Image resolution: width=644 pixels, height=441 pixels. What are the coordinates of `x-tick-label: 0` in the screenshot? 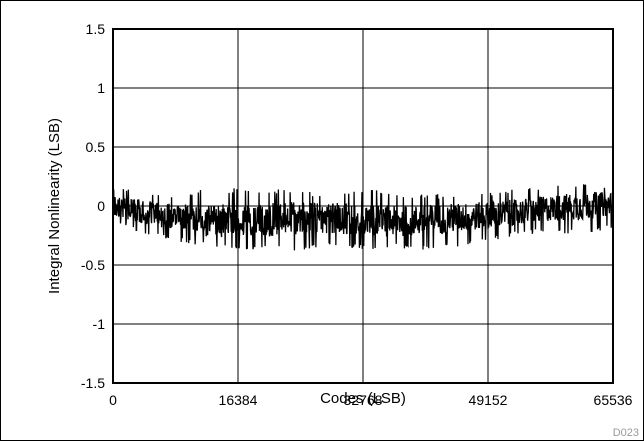 It's located at (113, 400).